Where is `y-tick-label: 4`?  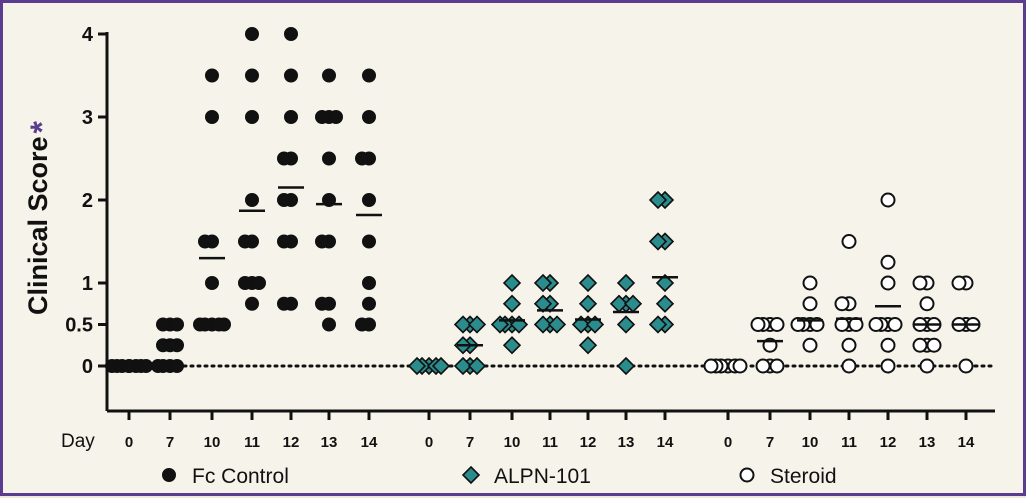 y-tick-label: 4 is located at coordinates (88, 35).